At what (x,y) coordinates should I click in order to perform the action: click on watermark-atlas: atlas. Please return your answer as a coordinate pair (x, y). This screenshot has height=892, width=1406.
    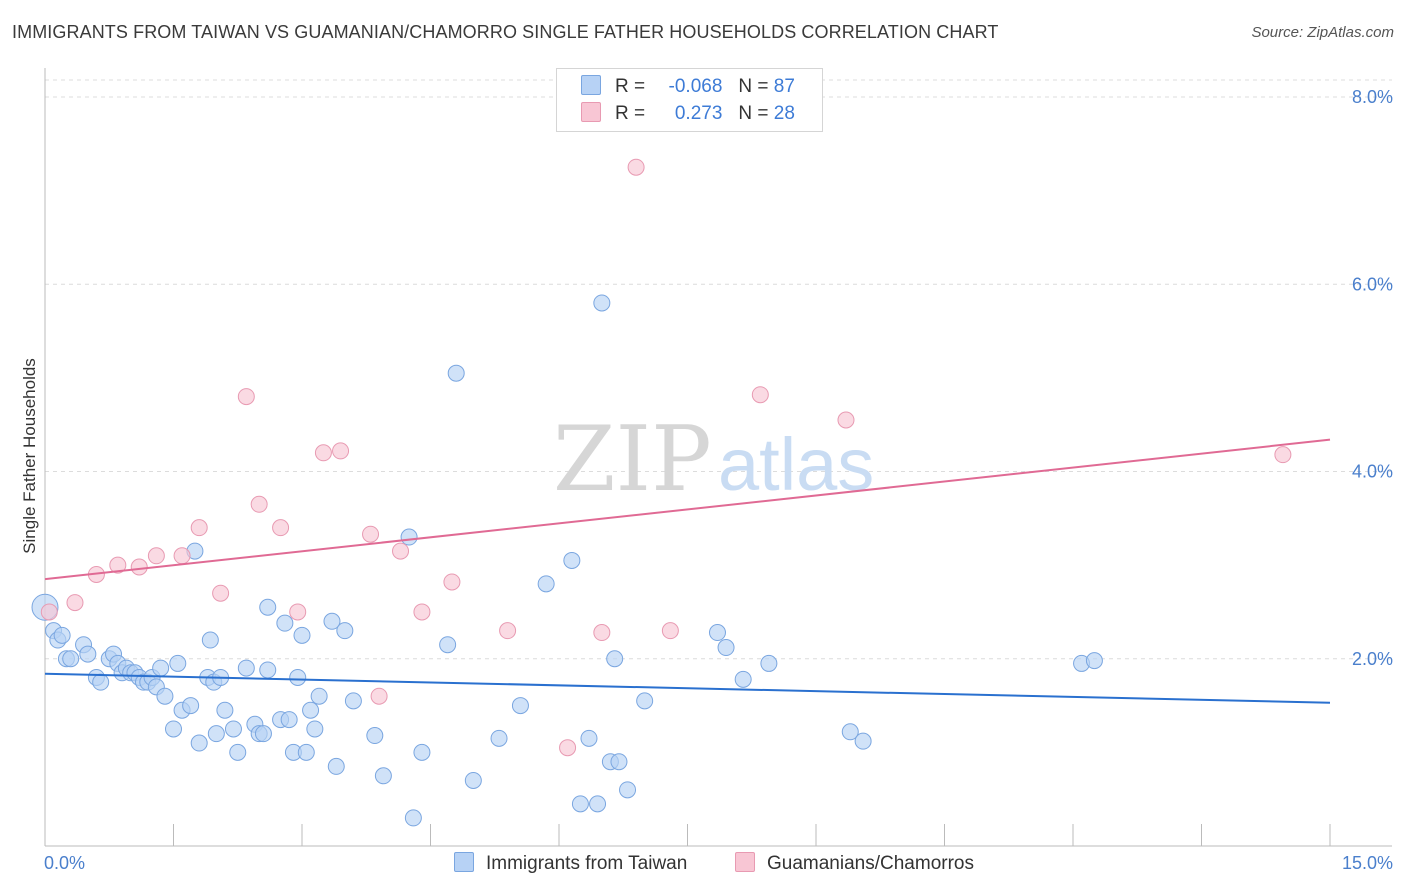
    Looking at the image, I should click on (796, 464).